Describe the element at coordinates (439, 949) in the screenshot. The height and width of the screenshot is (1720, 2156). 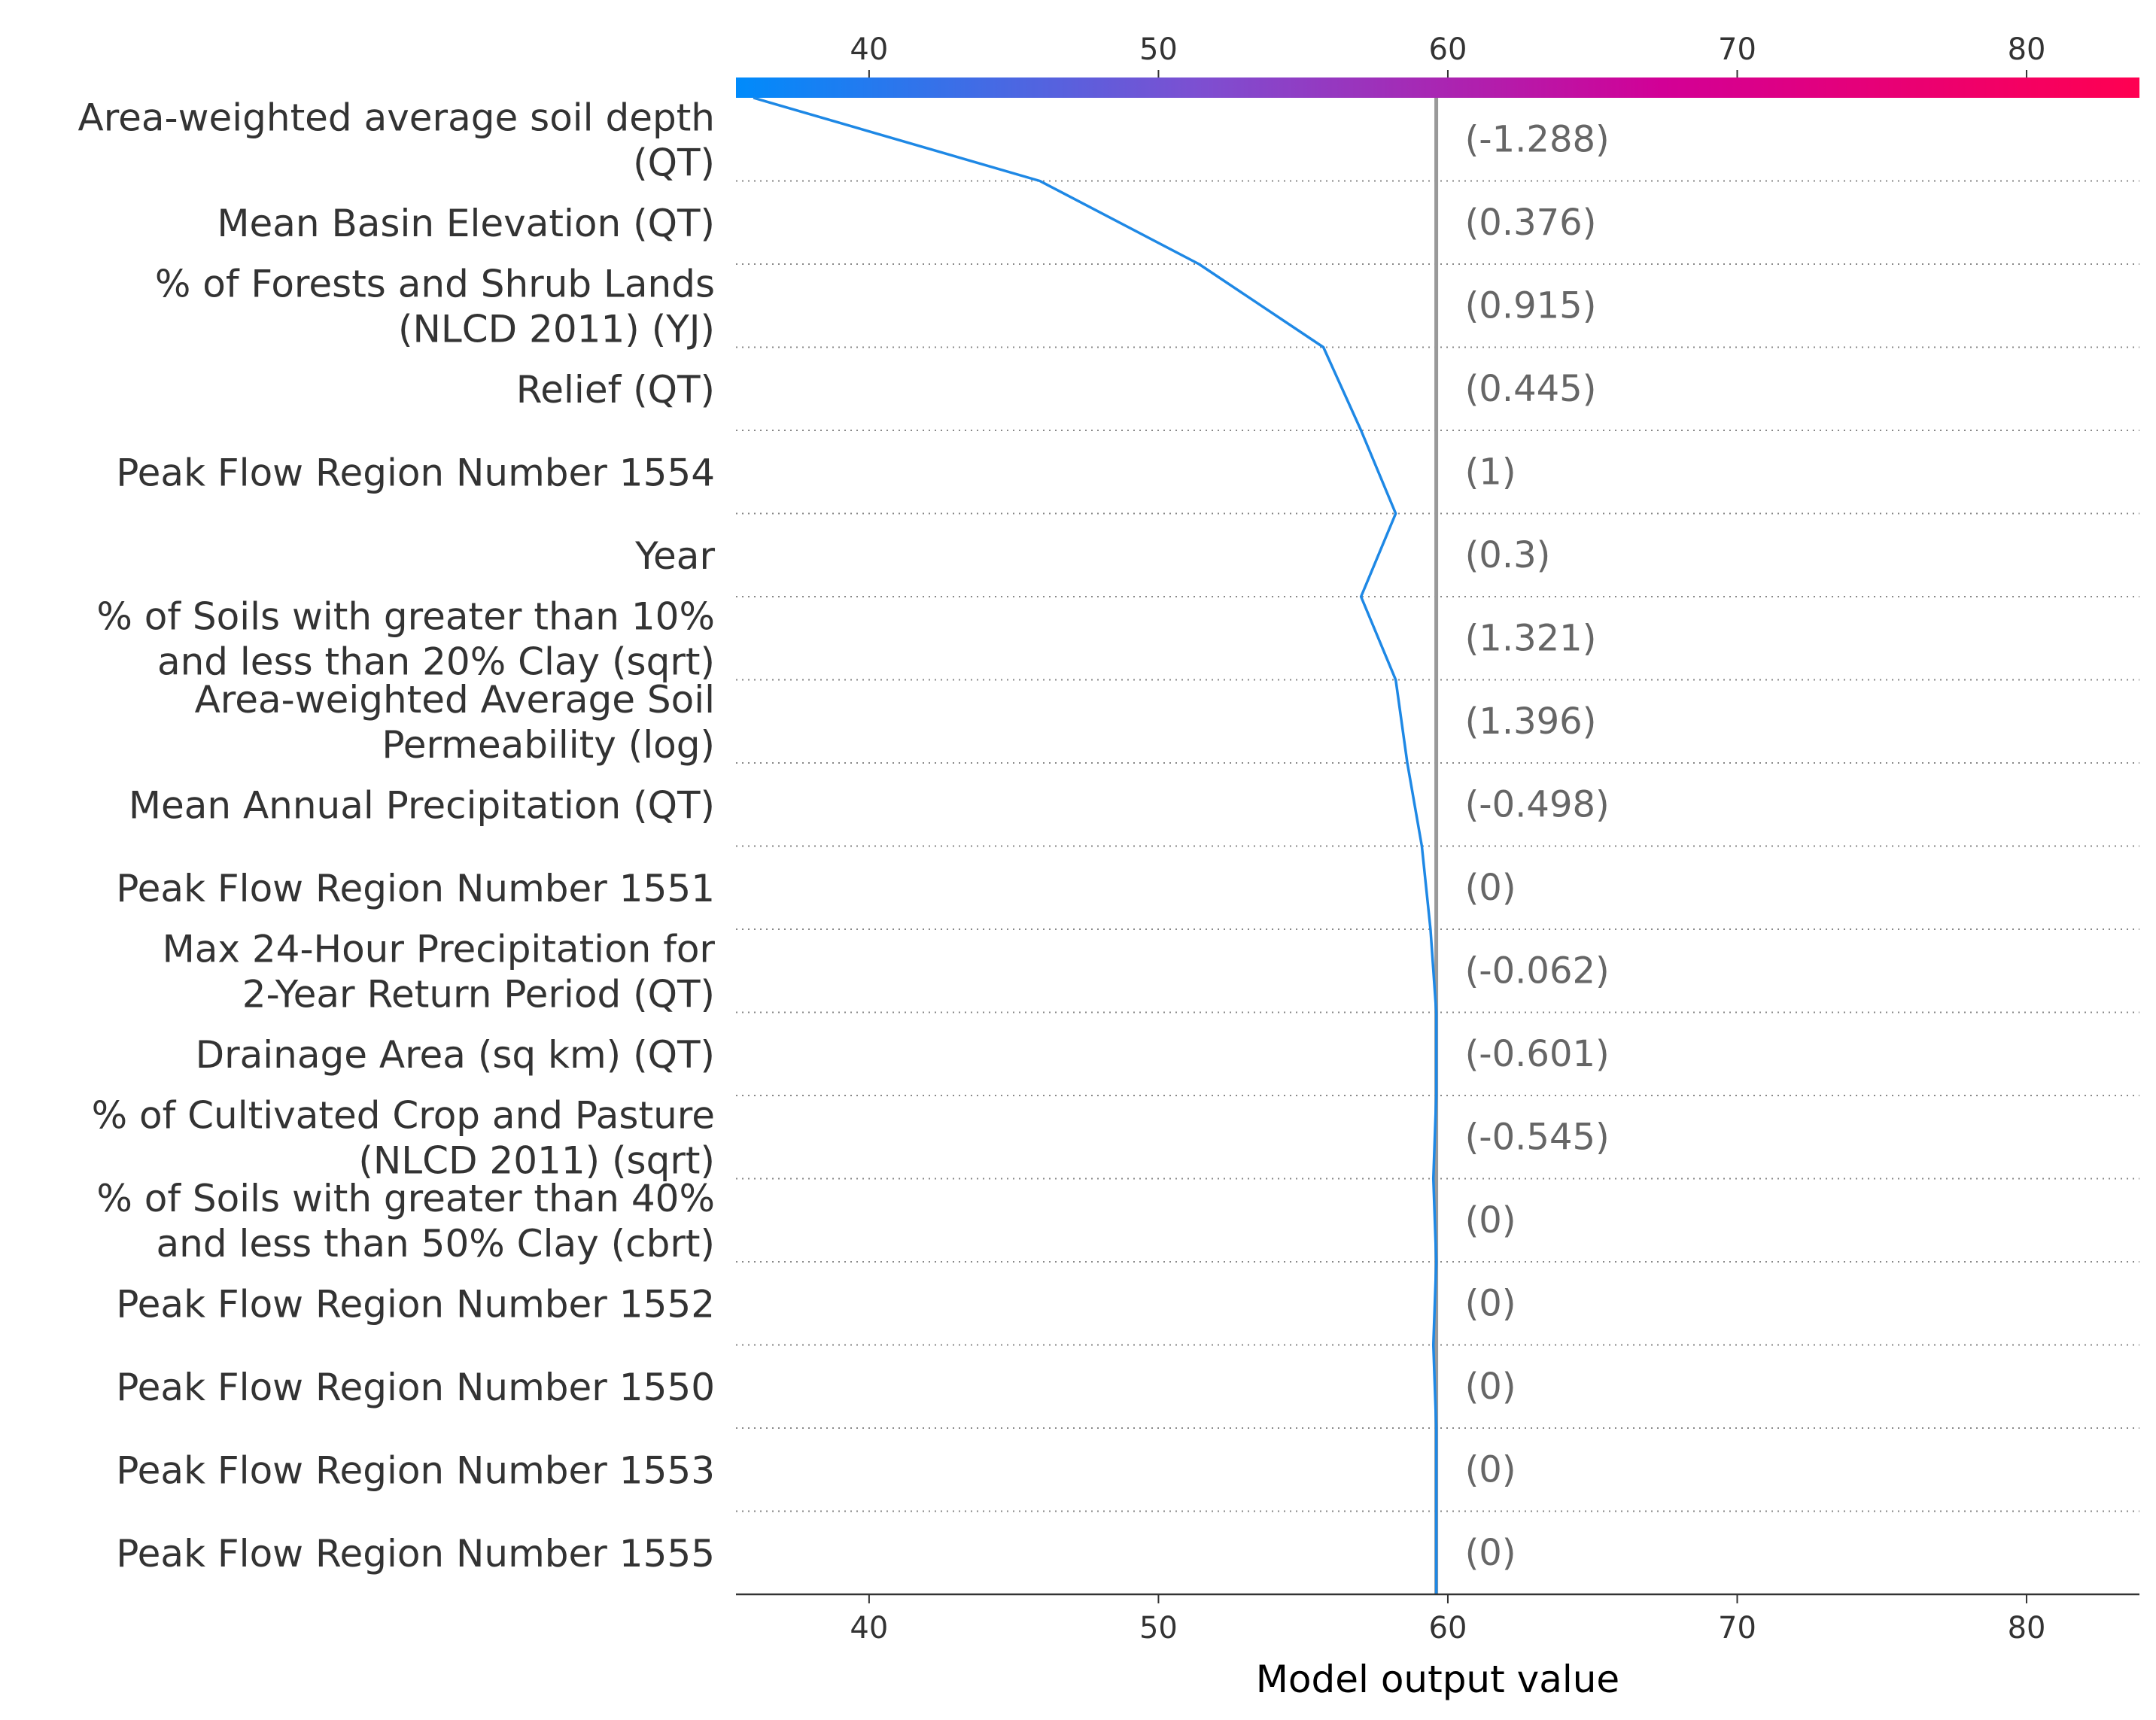
I see `feature-label: Max 24-Hour Precipitation for` at that location.